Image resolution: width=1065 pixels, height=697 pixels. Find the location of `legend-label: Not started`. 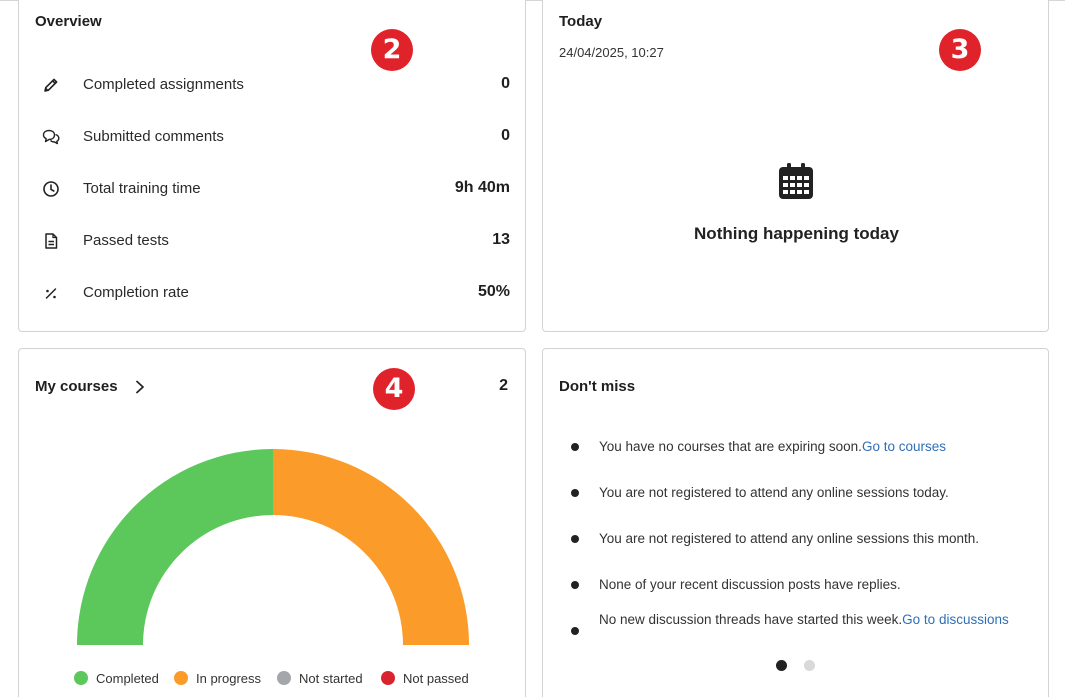

legend-label: Not started is located at coordinates (331, 678).